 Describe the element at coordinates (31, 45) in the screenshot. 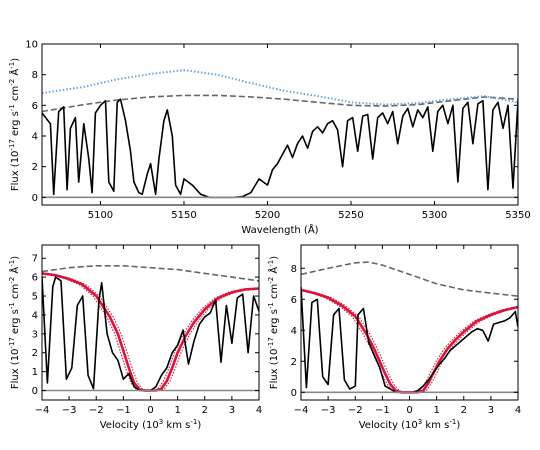

I see `y-tick-label: 10` at that location.